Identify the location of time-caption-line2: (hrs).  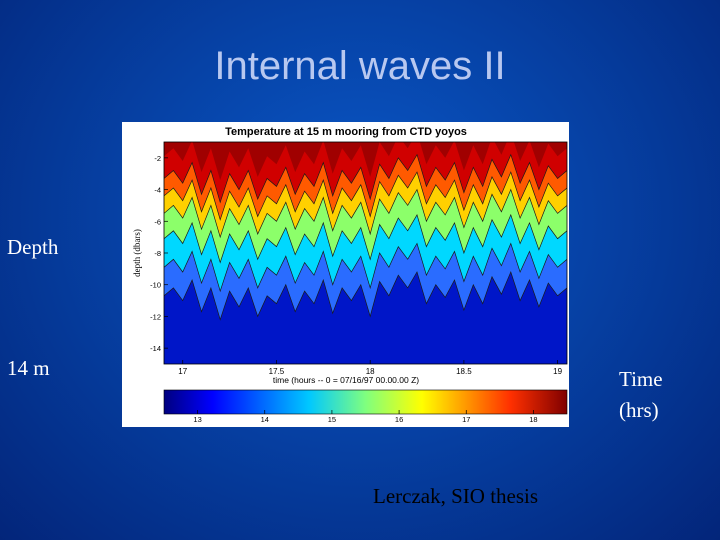
(639, 410).